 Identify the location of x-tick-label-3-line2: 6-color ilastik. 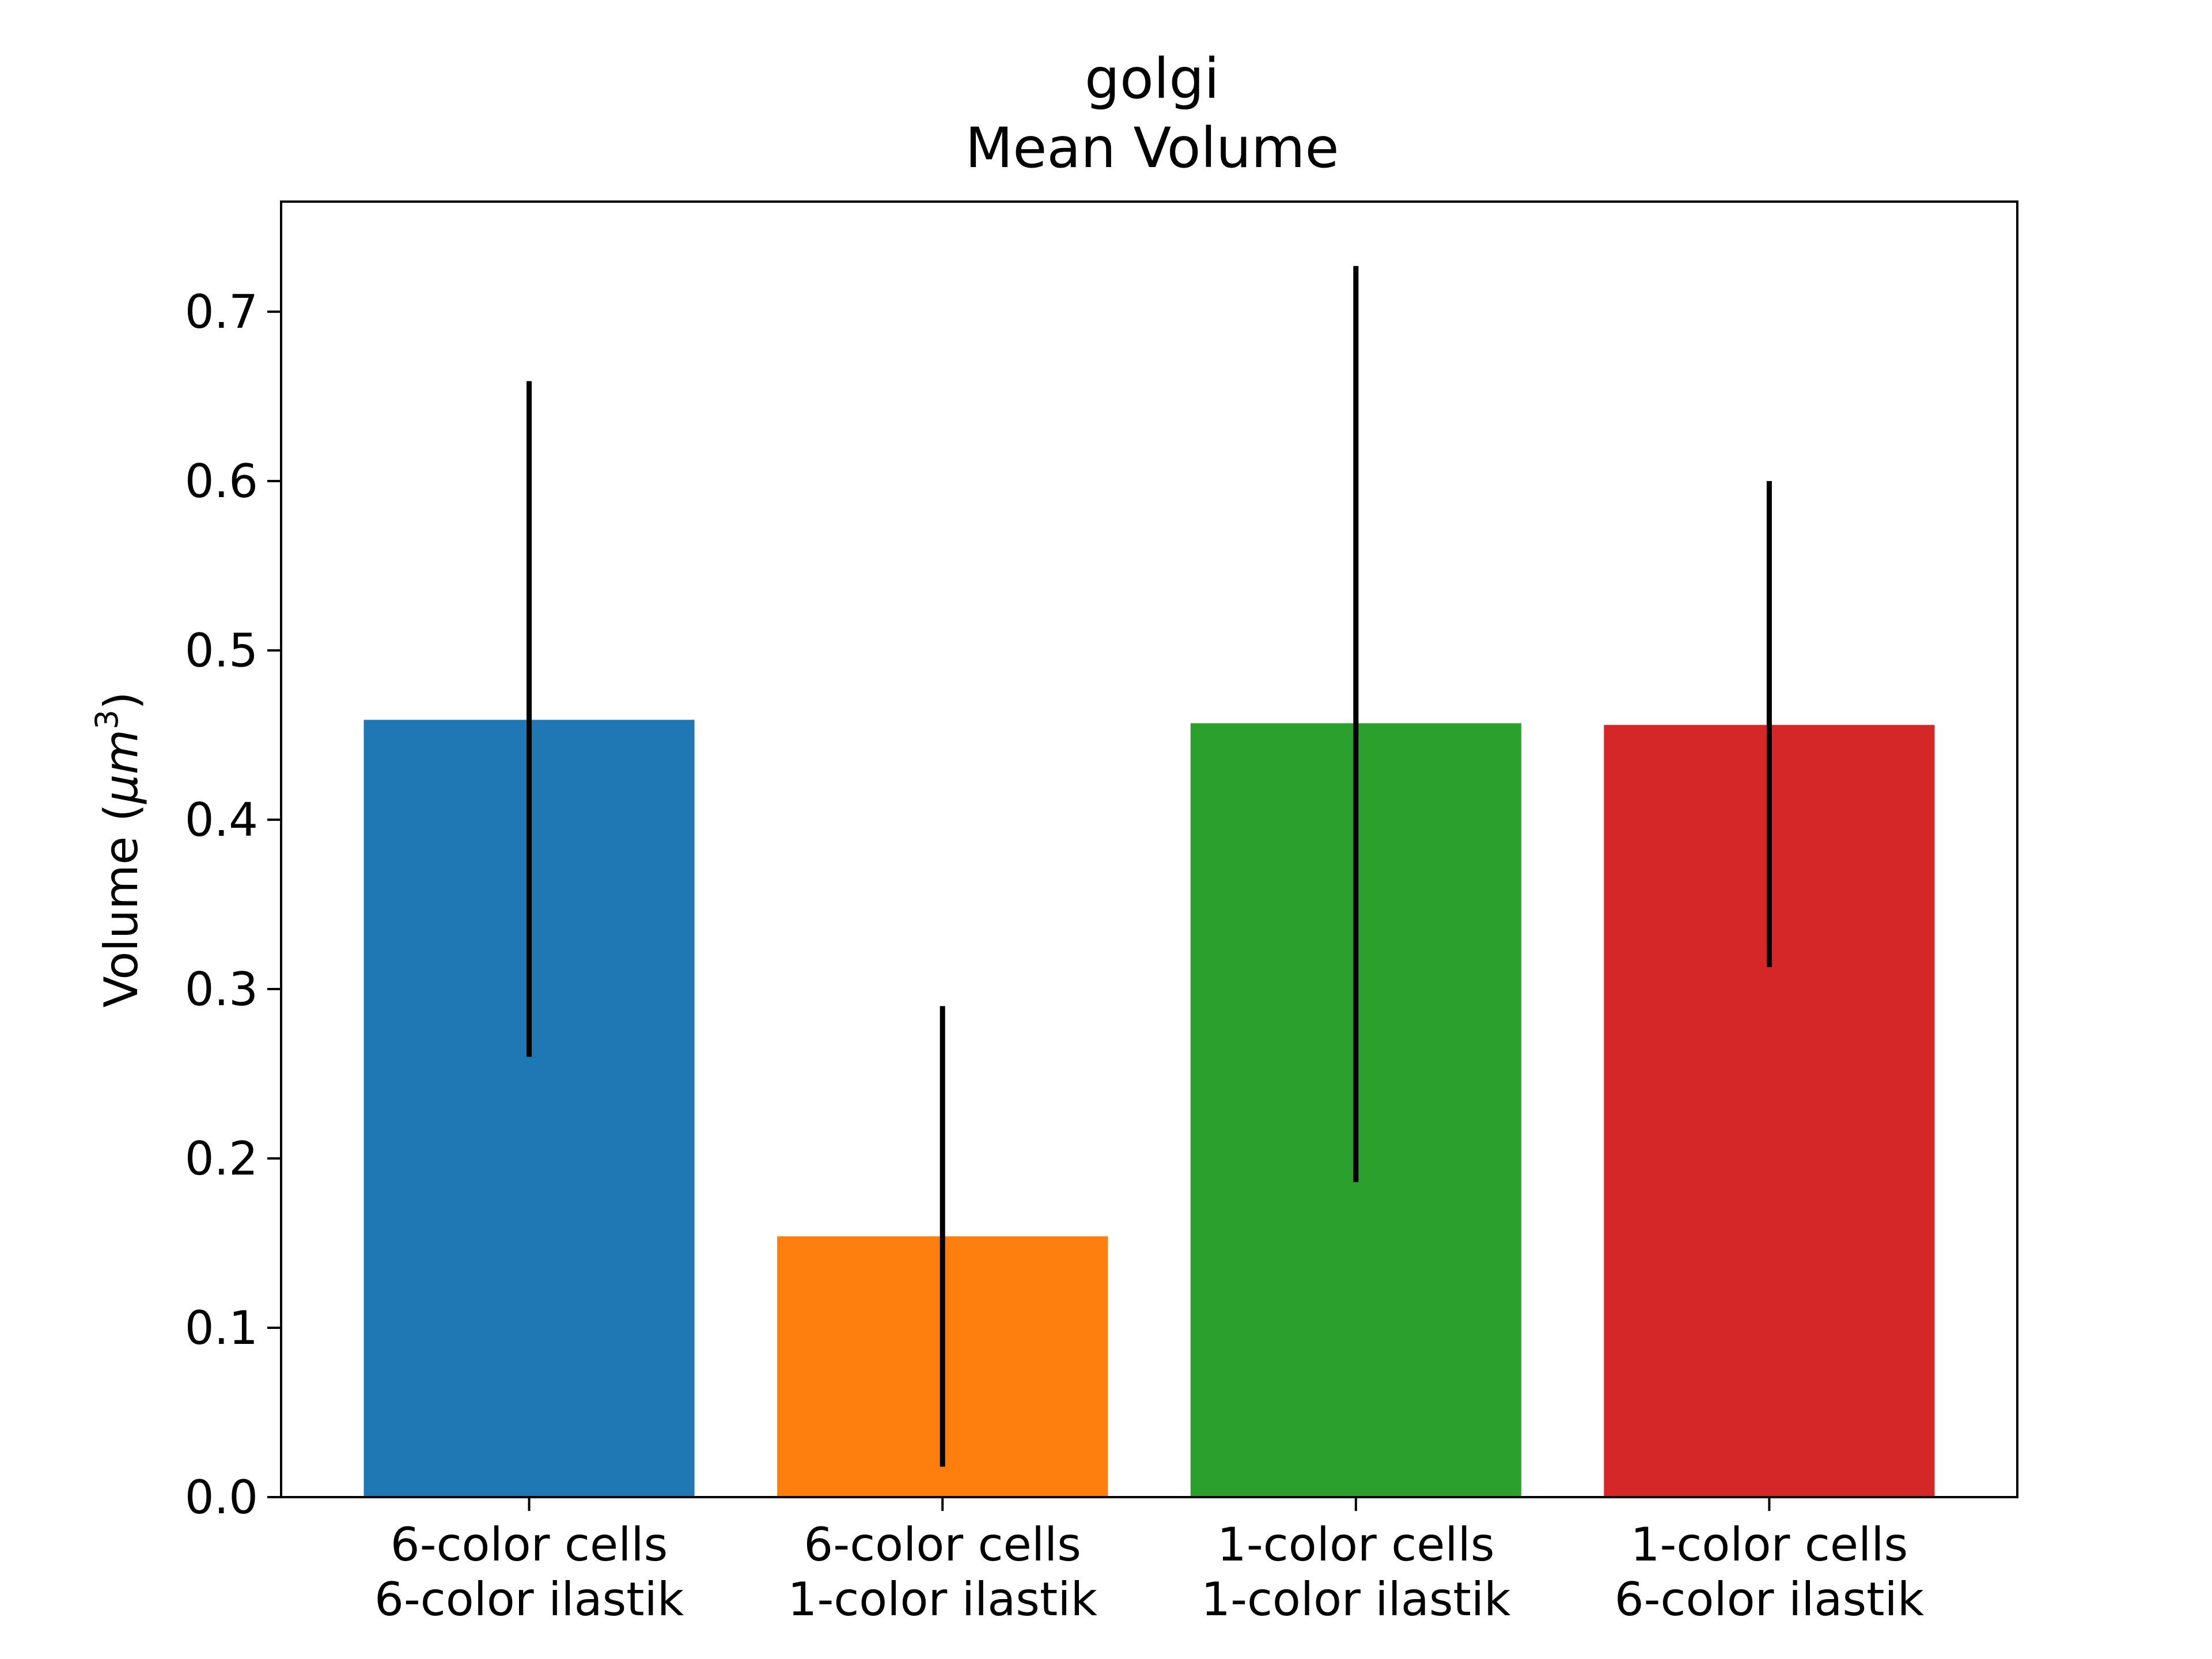
(1770, 1599).